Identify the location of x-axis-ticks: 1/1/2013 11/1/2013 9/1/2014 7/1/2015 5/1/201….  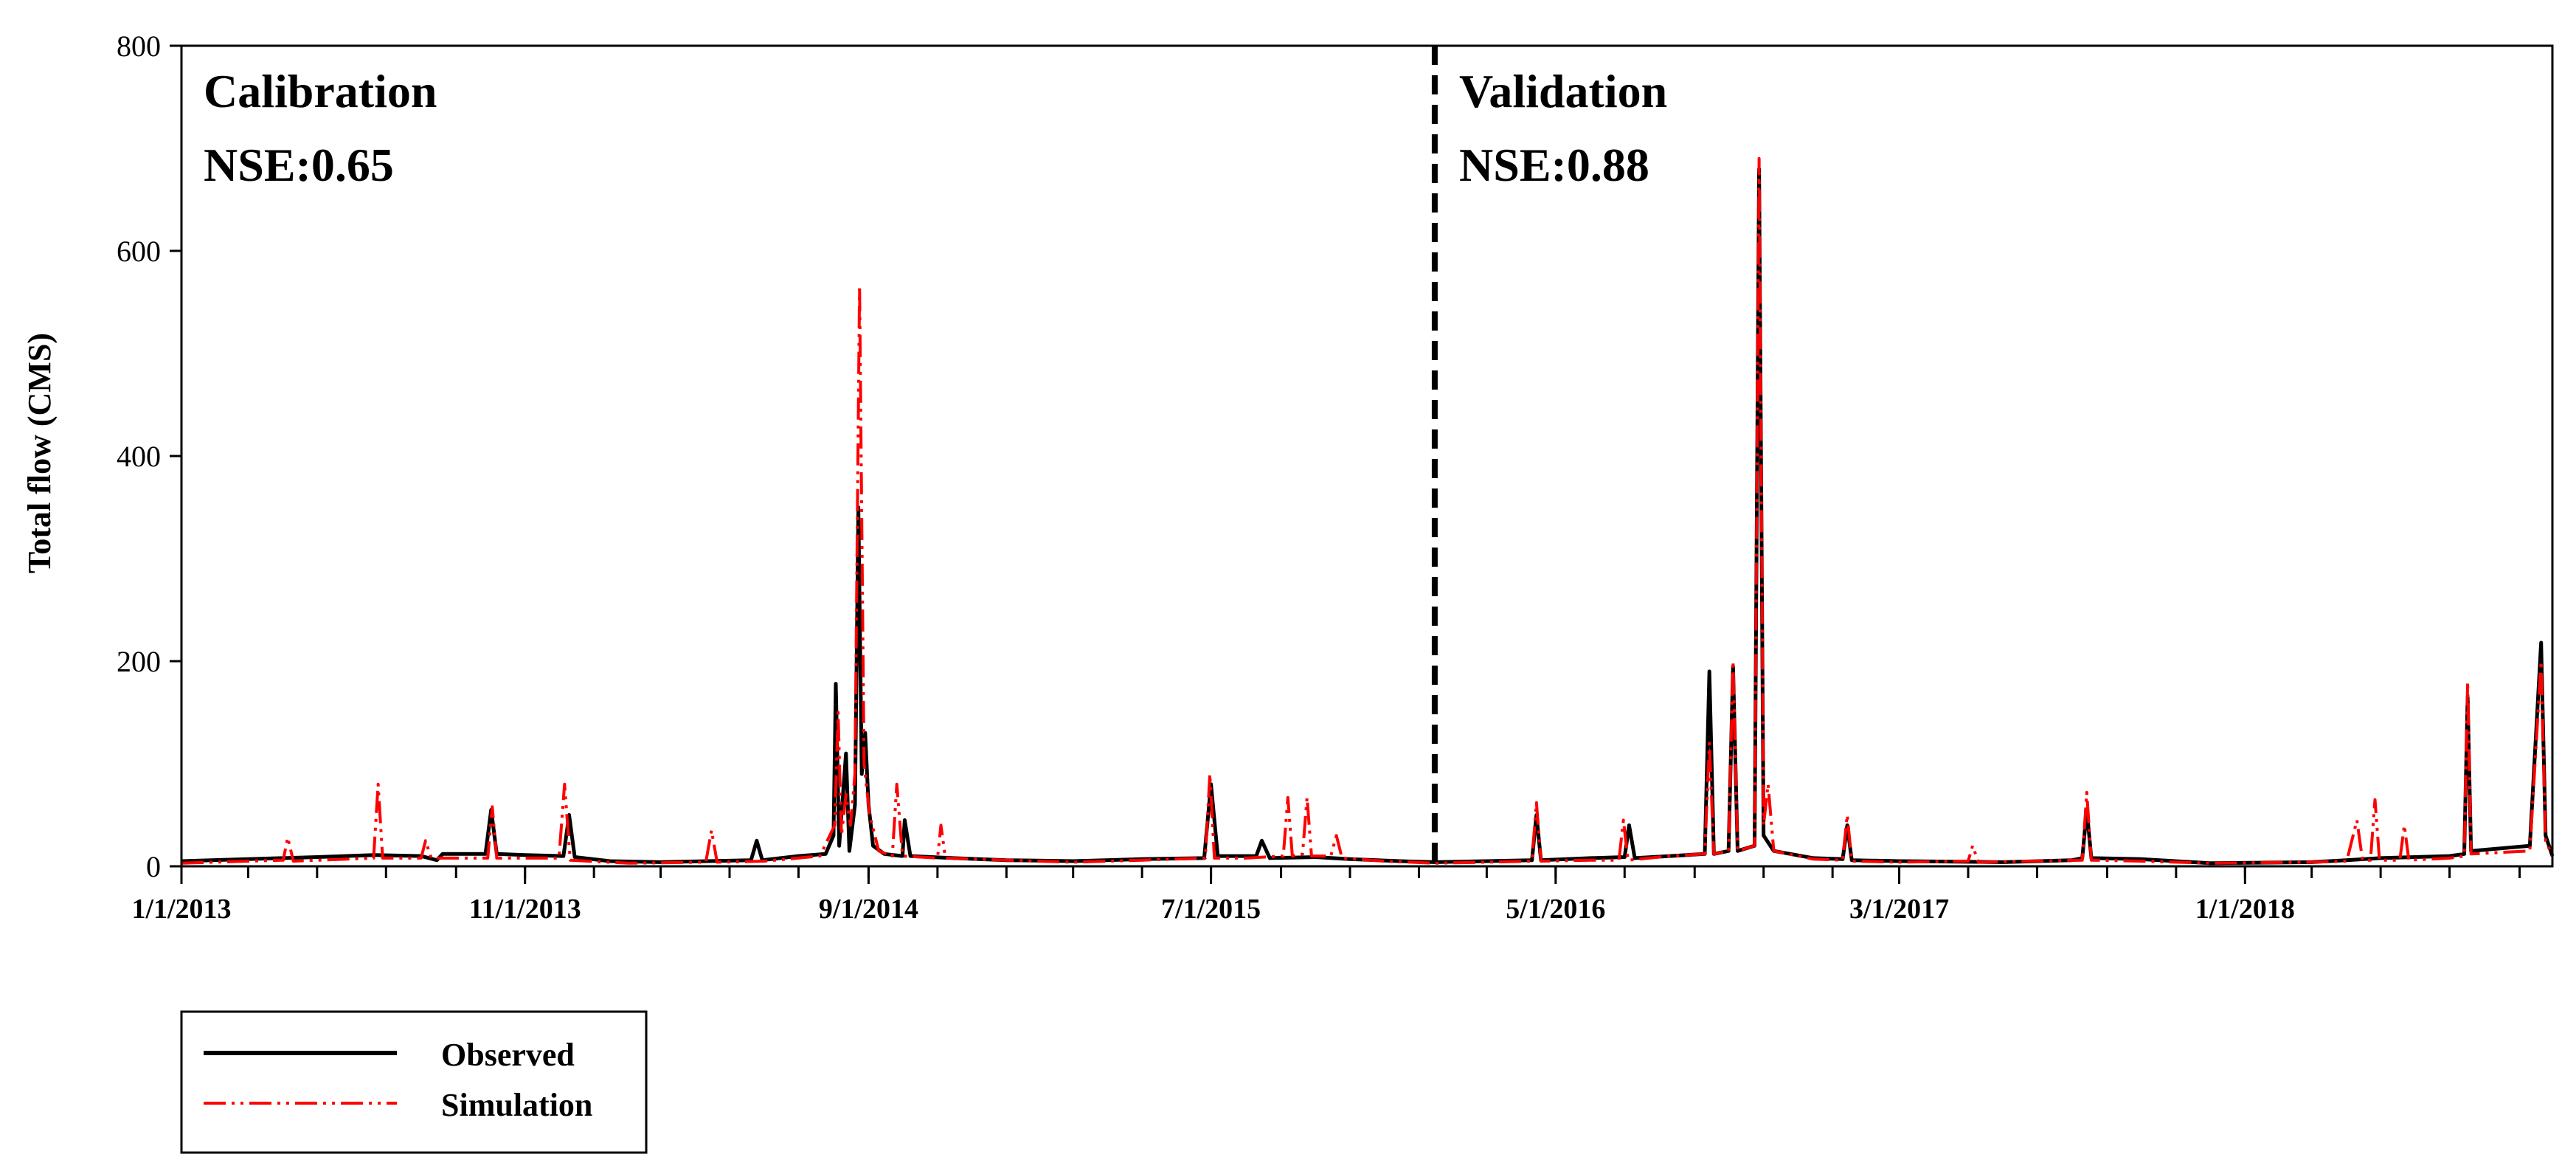
(1326, 895).